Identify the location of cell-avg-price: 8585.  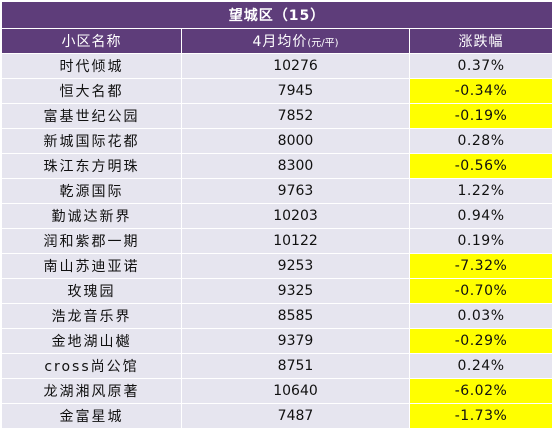
(295, 316).